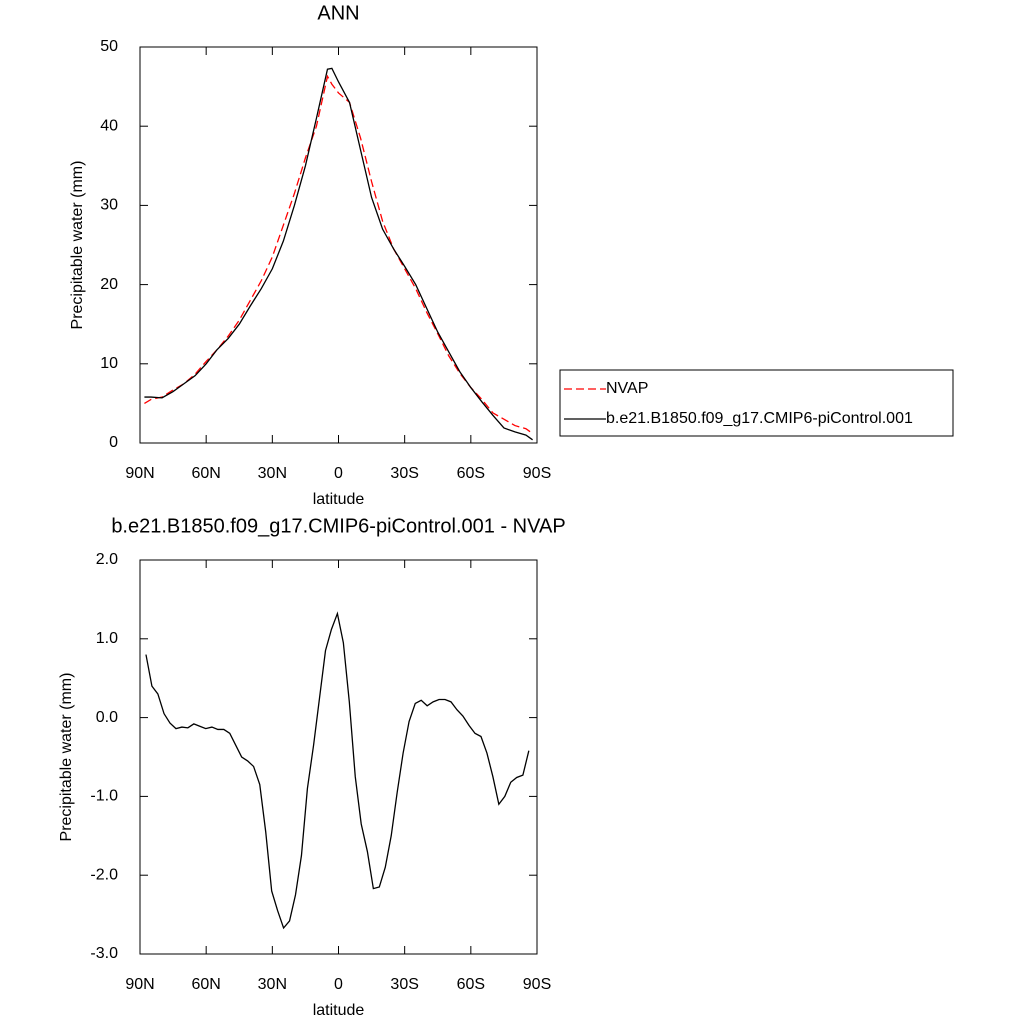  What do you see at coordinates (627, 388) in the screenshot?
I see `legend-label: NVAP` at bounding box center [627, 388].